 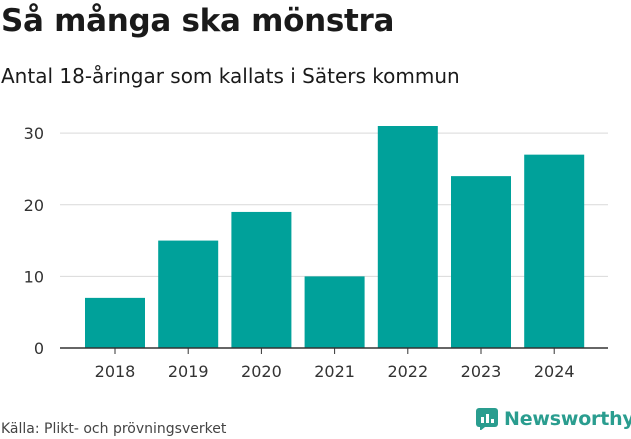 What do you see at coordinates (261, 279) in the screenshot?
I see `bar-2020` at bounding box center [261, 279].